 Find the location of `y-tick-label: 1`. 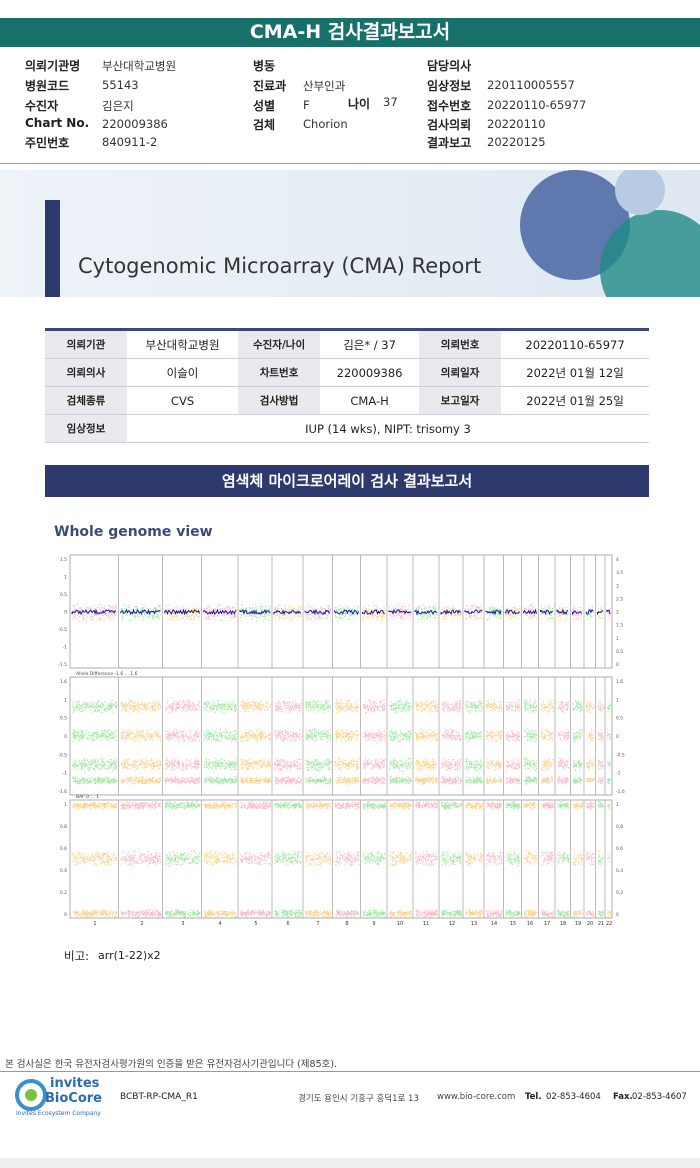

y-tick-label: 1 is located at coordinates (65, 700).